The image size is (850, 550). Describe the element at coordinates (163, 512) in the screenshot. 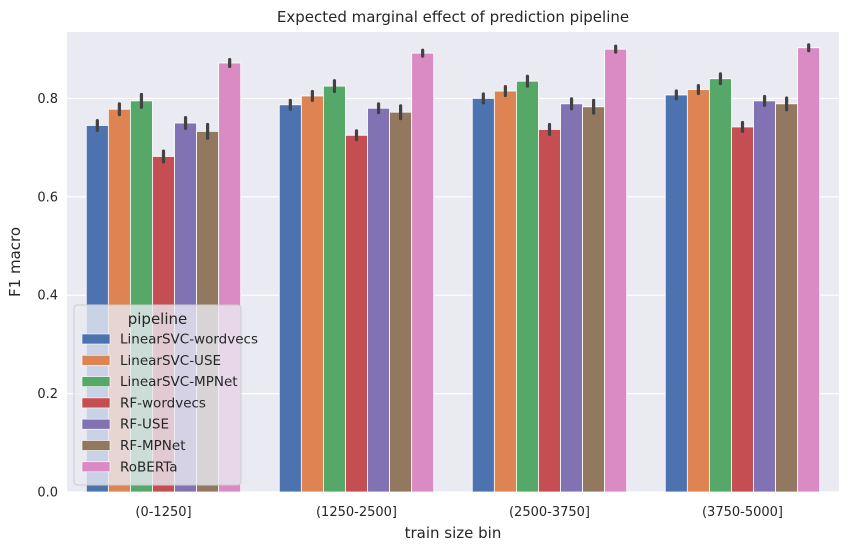

I see `x-tick-label: (0-1250]` at that location.